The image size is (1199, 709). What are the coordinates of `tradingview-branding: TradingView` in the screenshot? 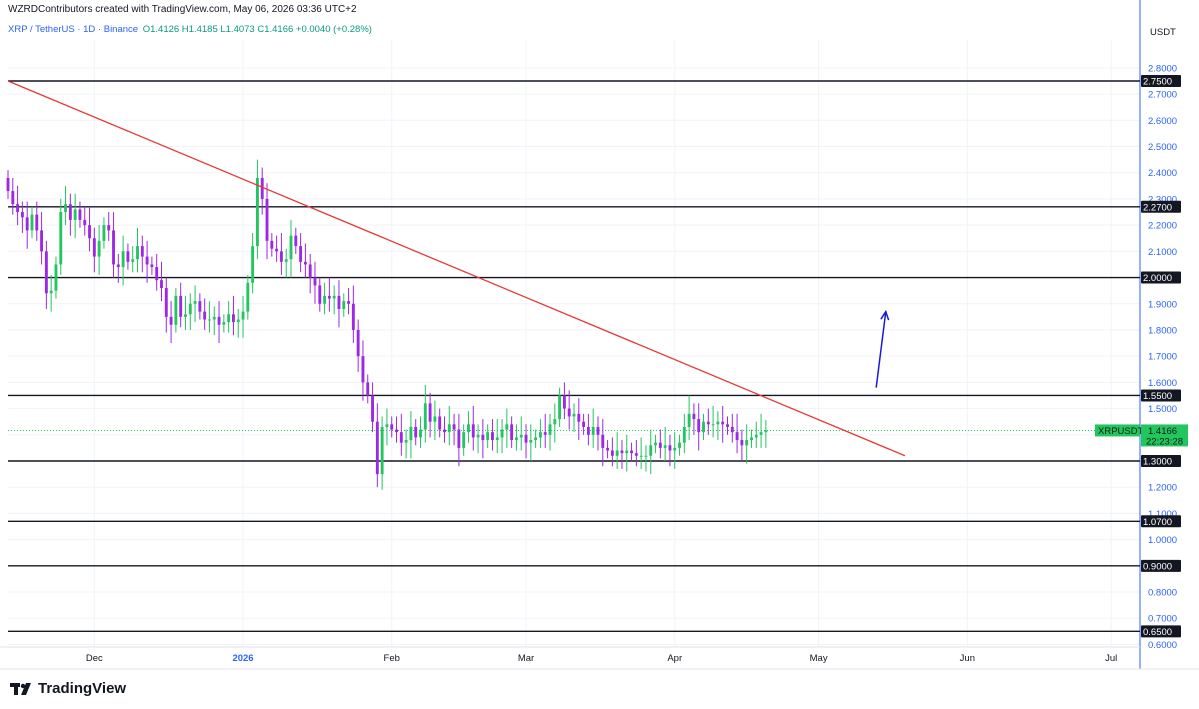 It's located at (68, 688).